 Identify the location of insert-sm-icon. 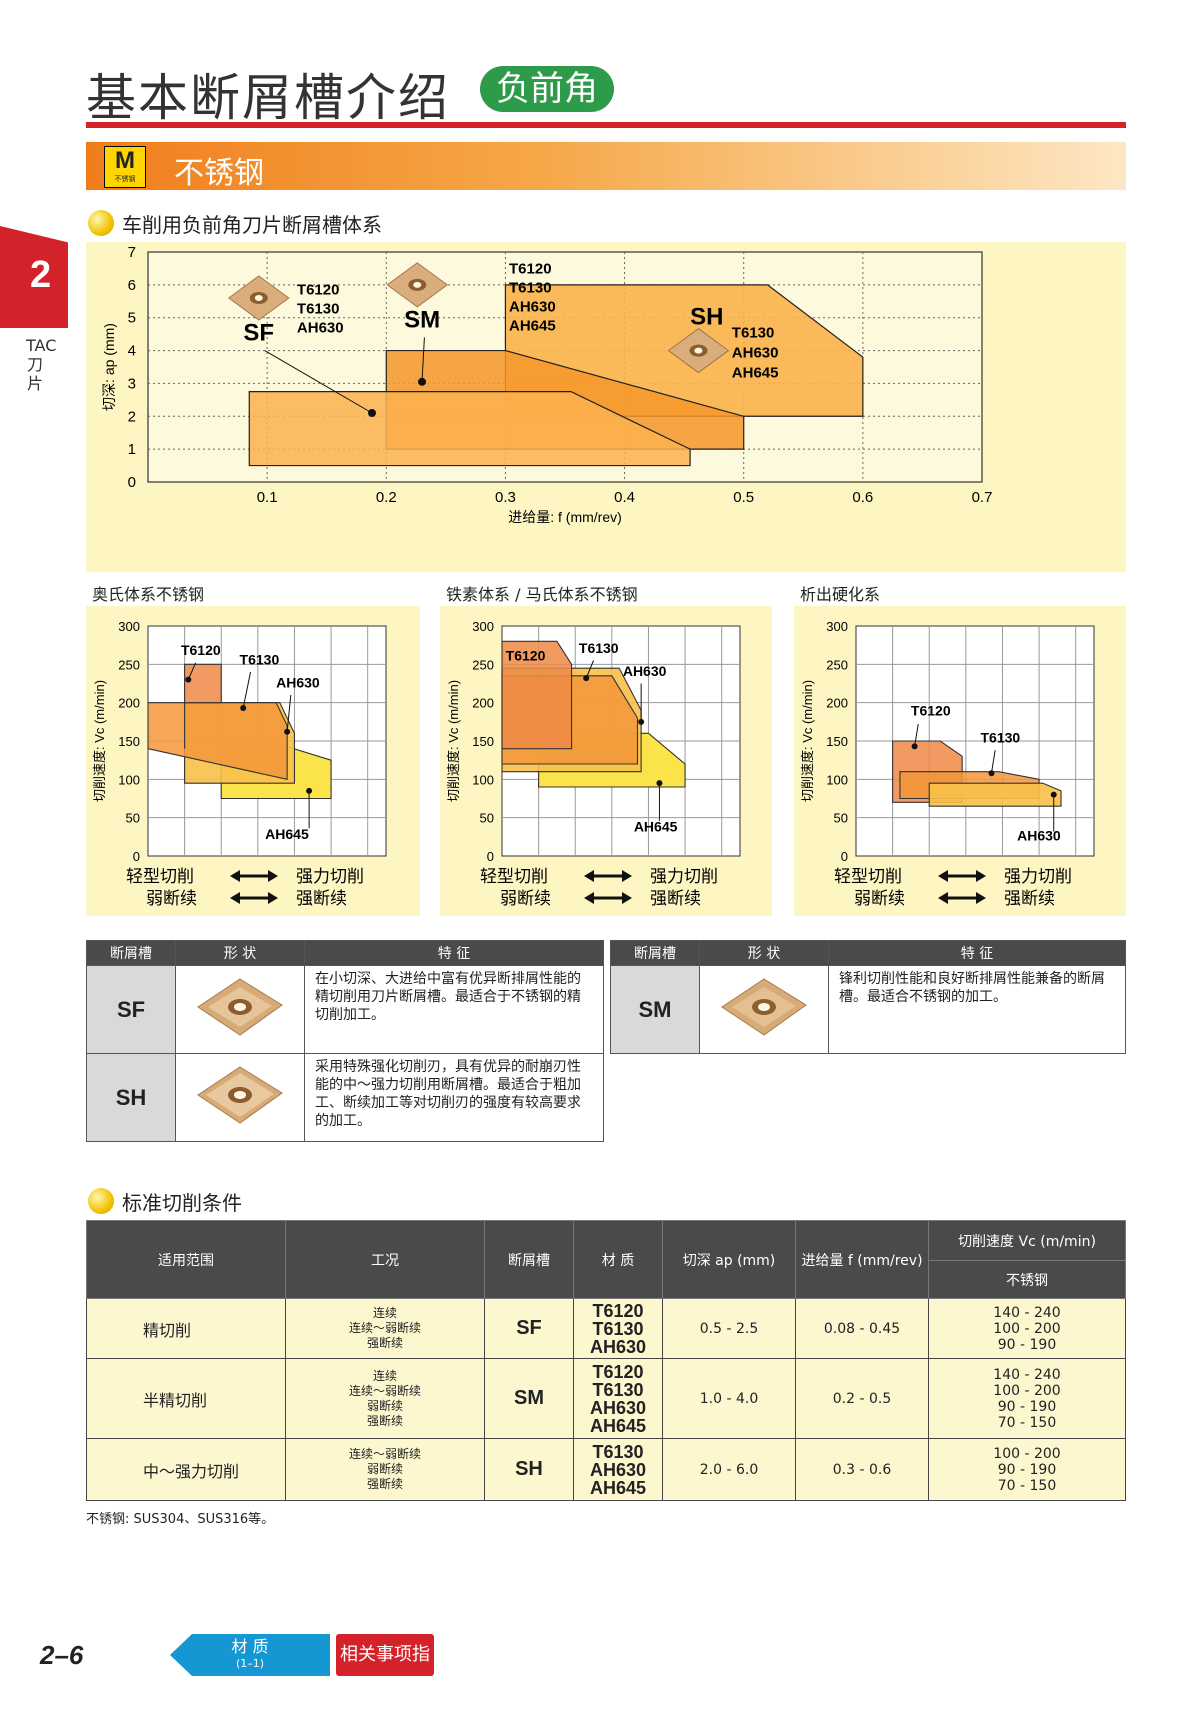
(764, 1006).